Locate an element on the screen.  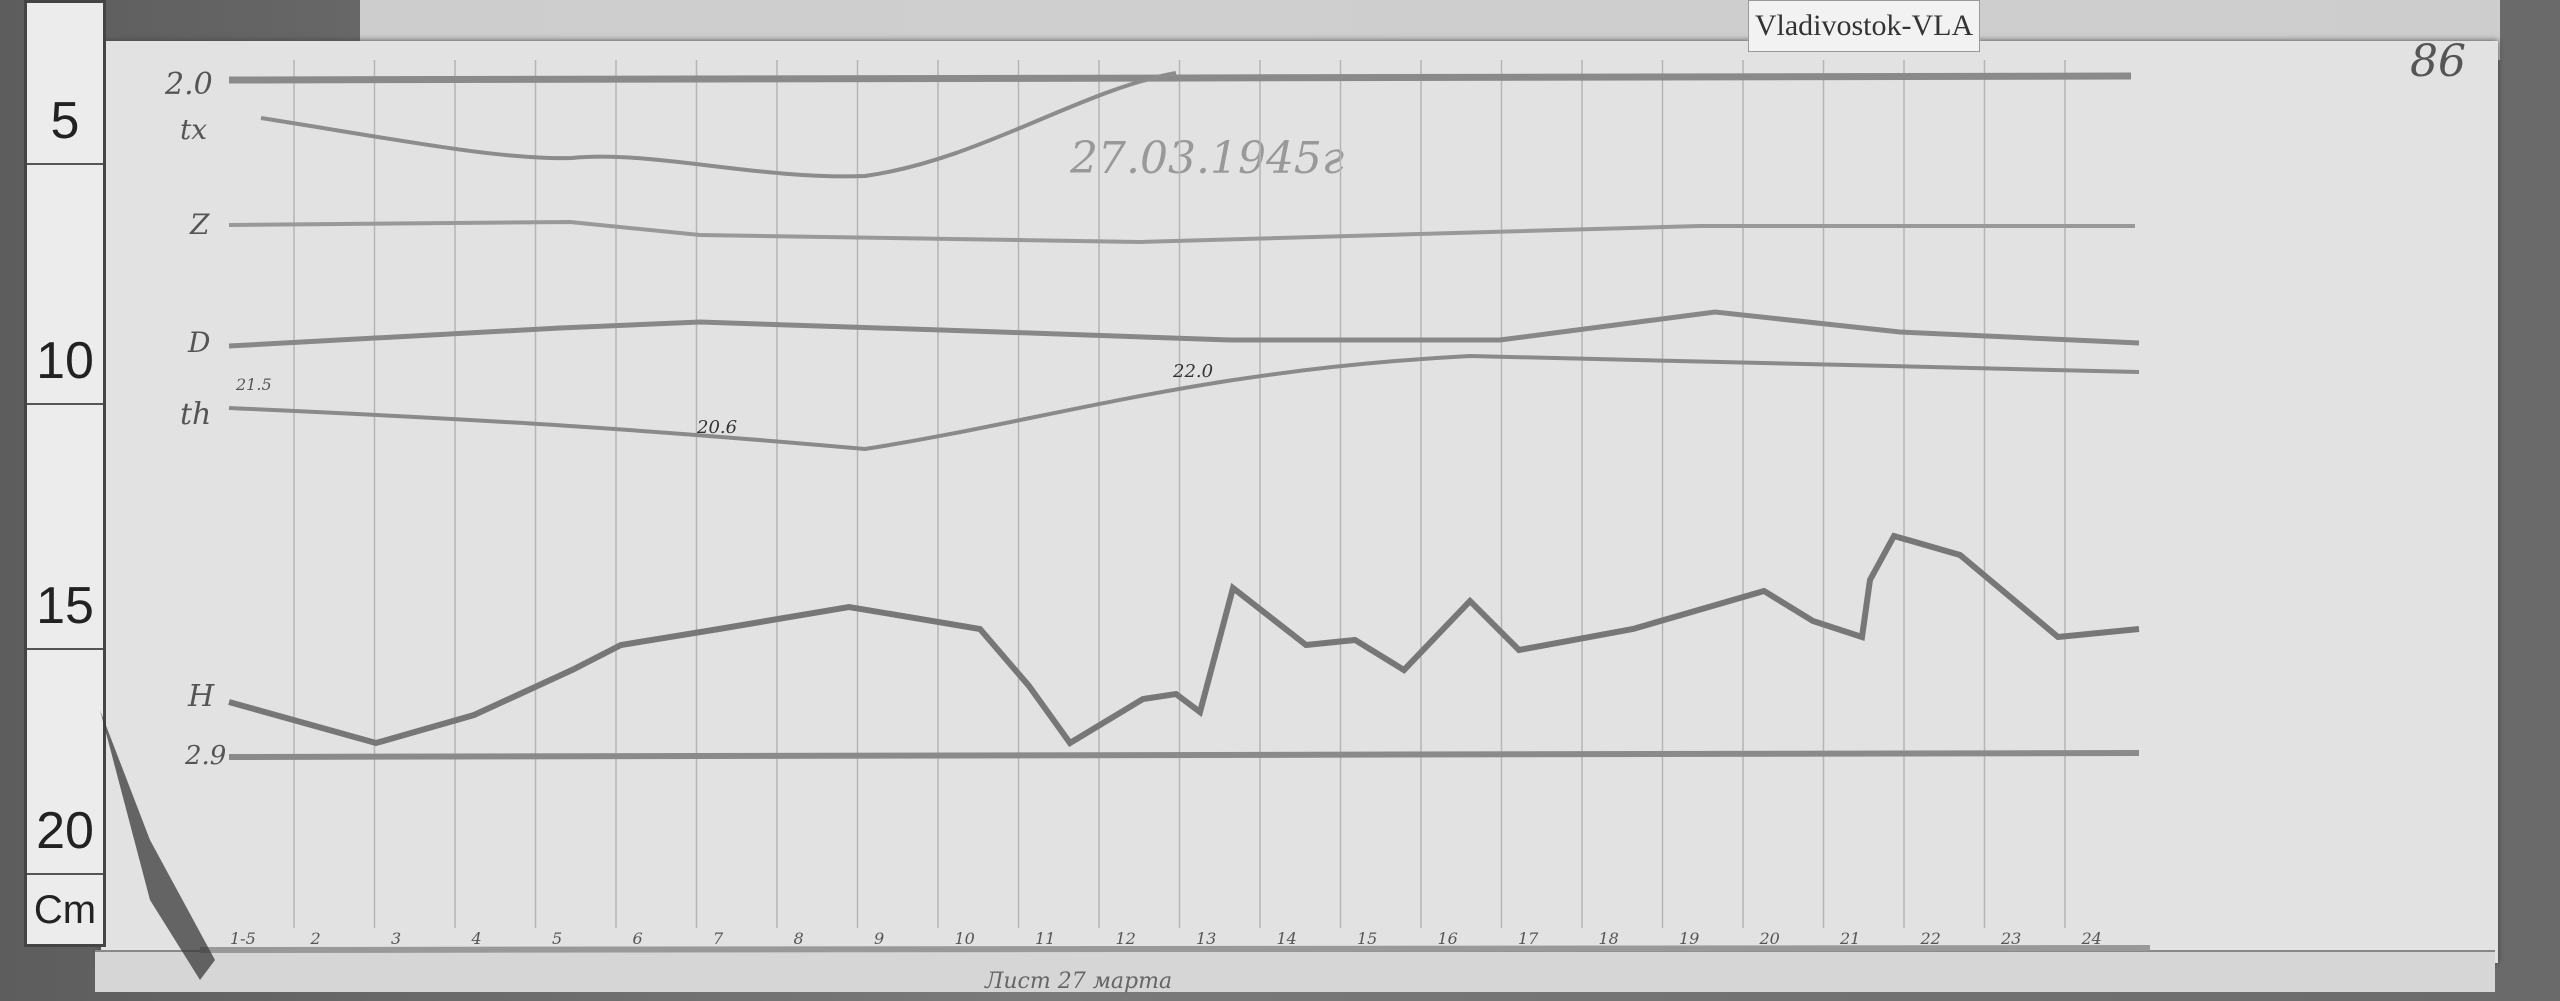
bottom-time-line is located at coordinates (1175, 949).